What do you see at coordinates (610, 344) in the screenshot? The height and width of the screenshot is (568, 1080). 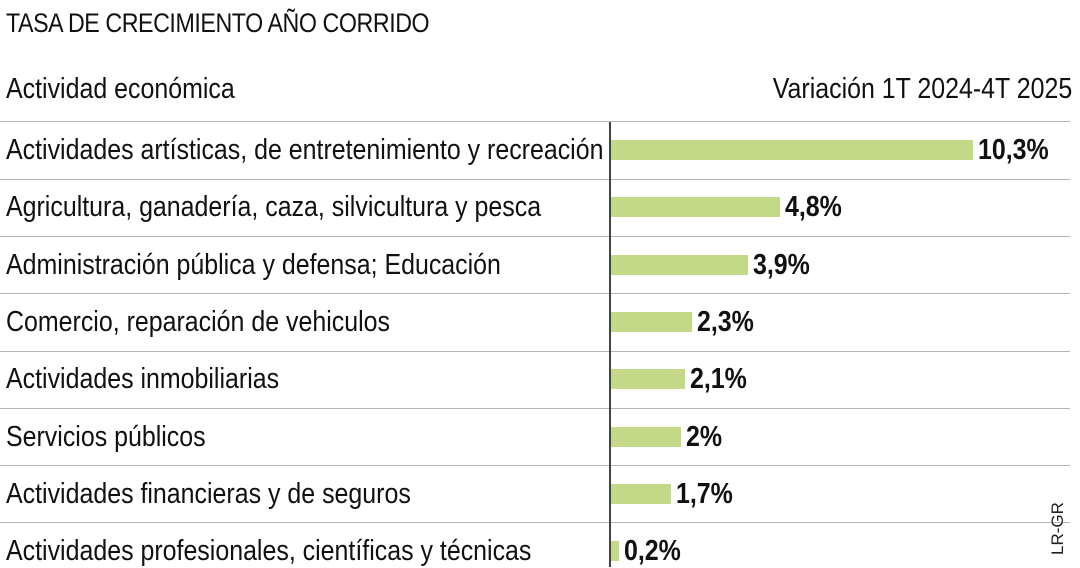 I see `chart-axis-line` at bounding box center [610, 344].